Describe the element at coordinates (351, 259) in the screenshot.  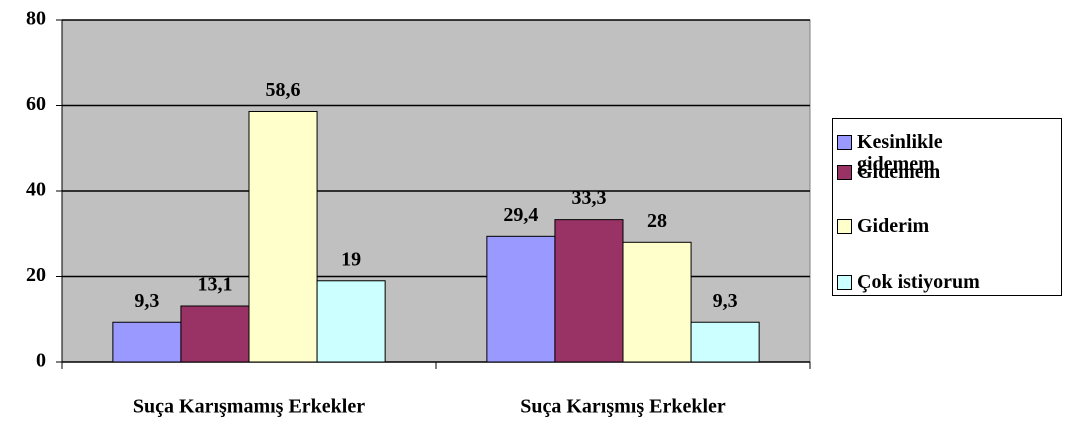
I see `data-label: 19` at that location.